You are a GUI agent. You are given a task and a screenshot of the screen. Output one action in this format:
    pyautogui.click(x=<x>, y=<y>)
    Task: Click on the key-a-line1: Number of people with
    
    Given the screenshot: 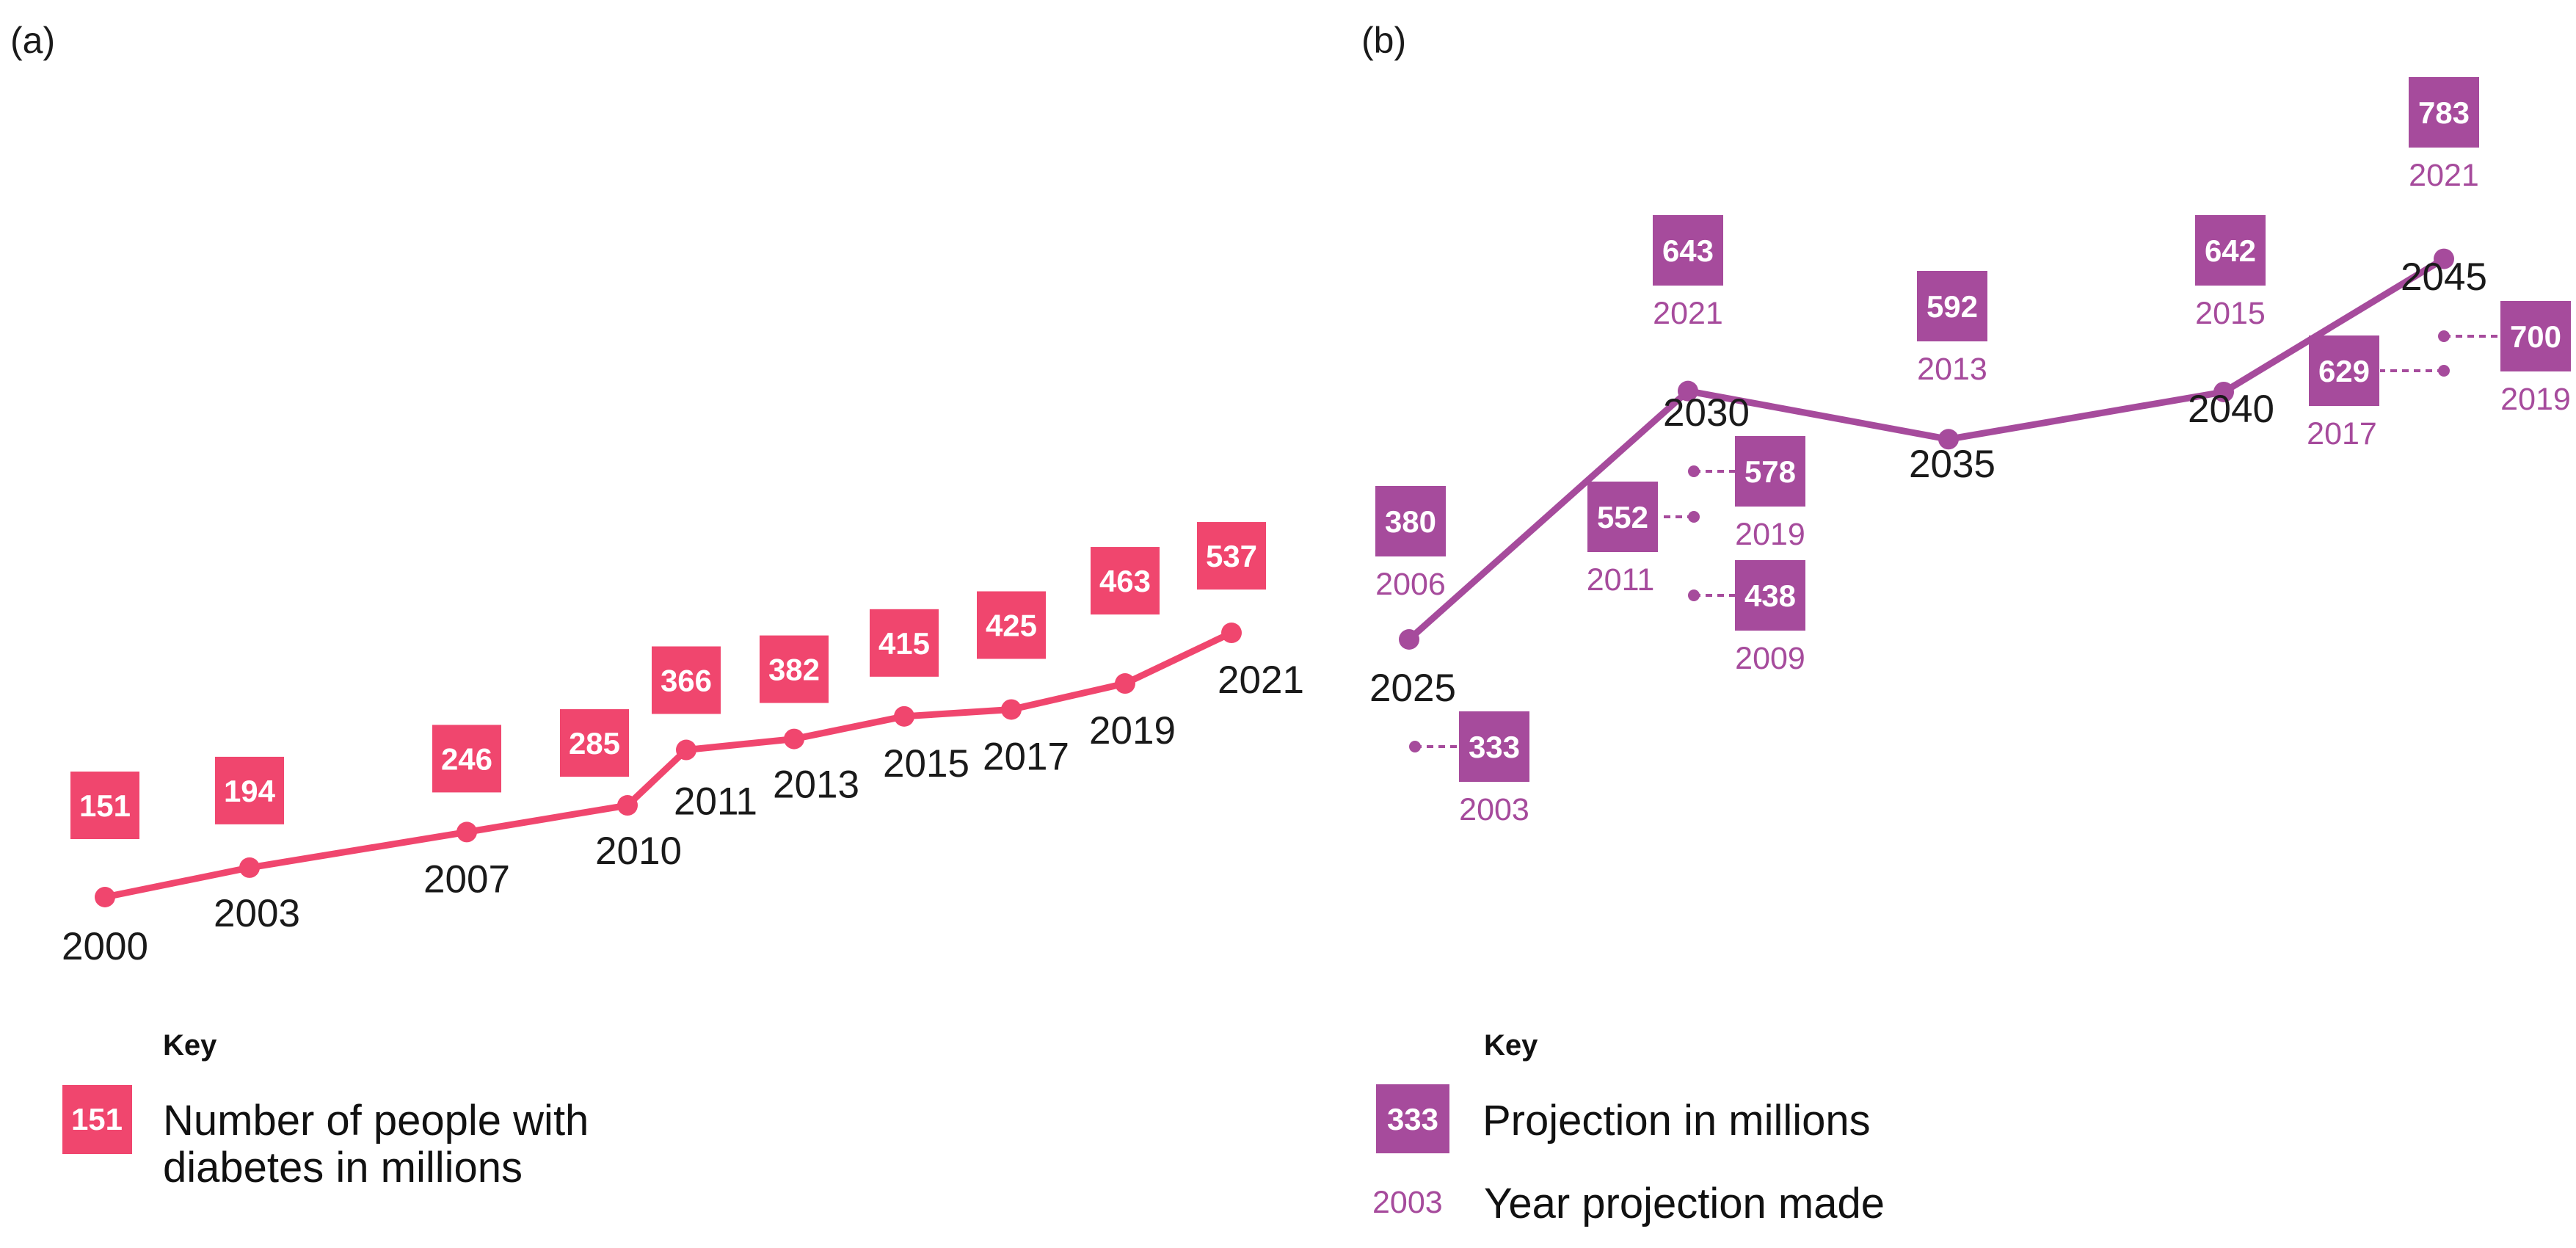 What is the action you would take?
    pyautogui.click(x=376, y=1120)
    